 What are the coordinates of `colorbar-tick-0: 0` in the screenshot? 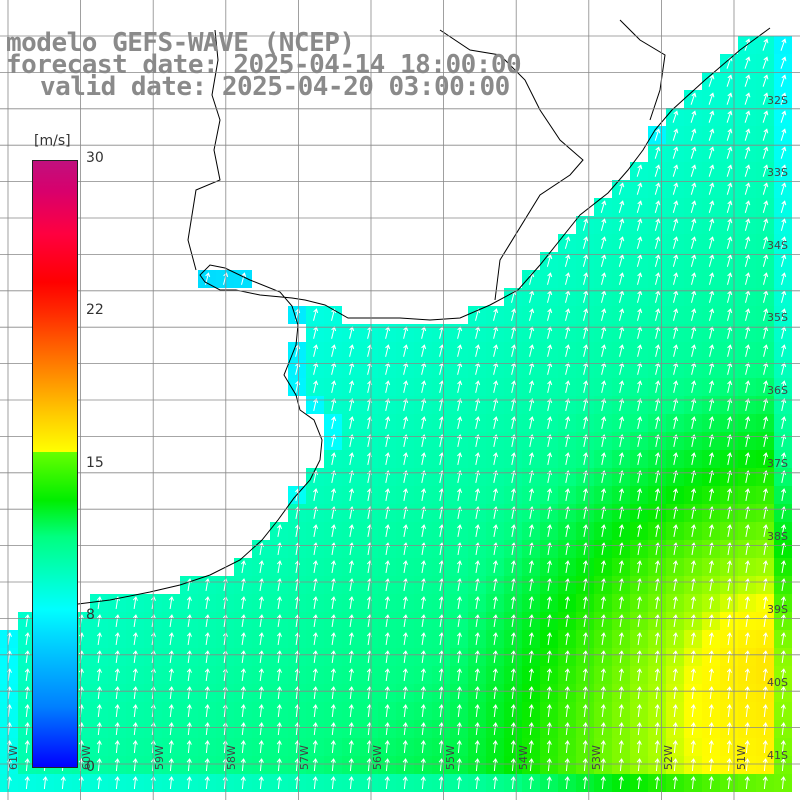 It's located at (90, 767).